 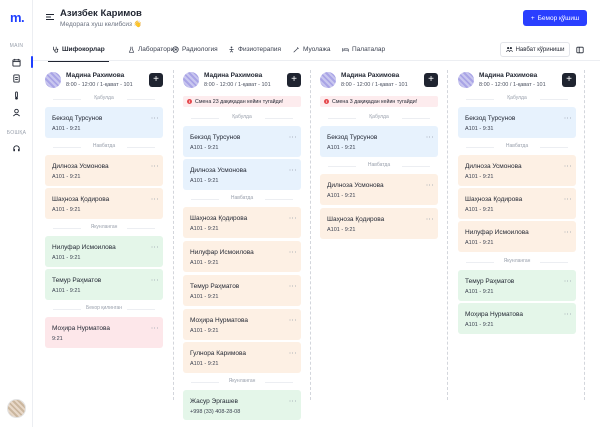 What do you see at coordinates (84, 247) in the screenshot?
I see `patient-name: Нилуфар Исмоилова` at bounding box center [84, 247].